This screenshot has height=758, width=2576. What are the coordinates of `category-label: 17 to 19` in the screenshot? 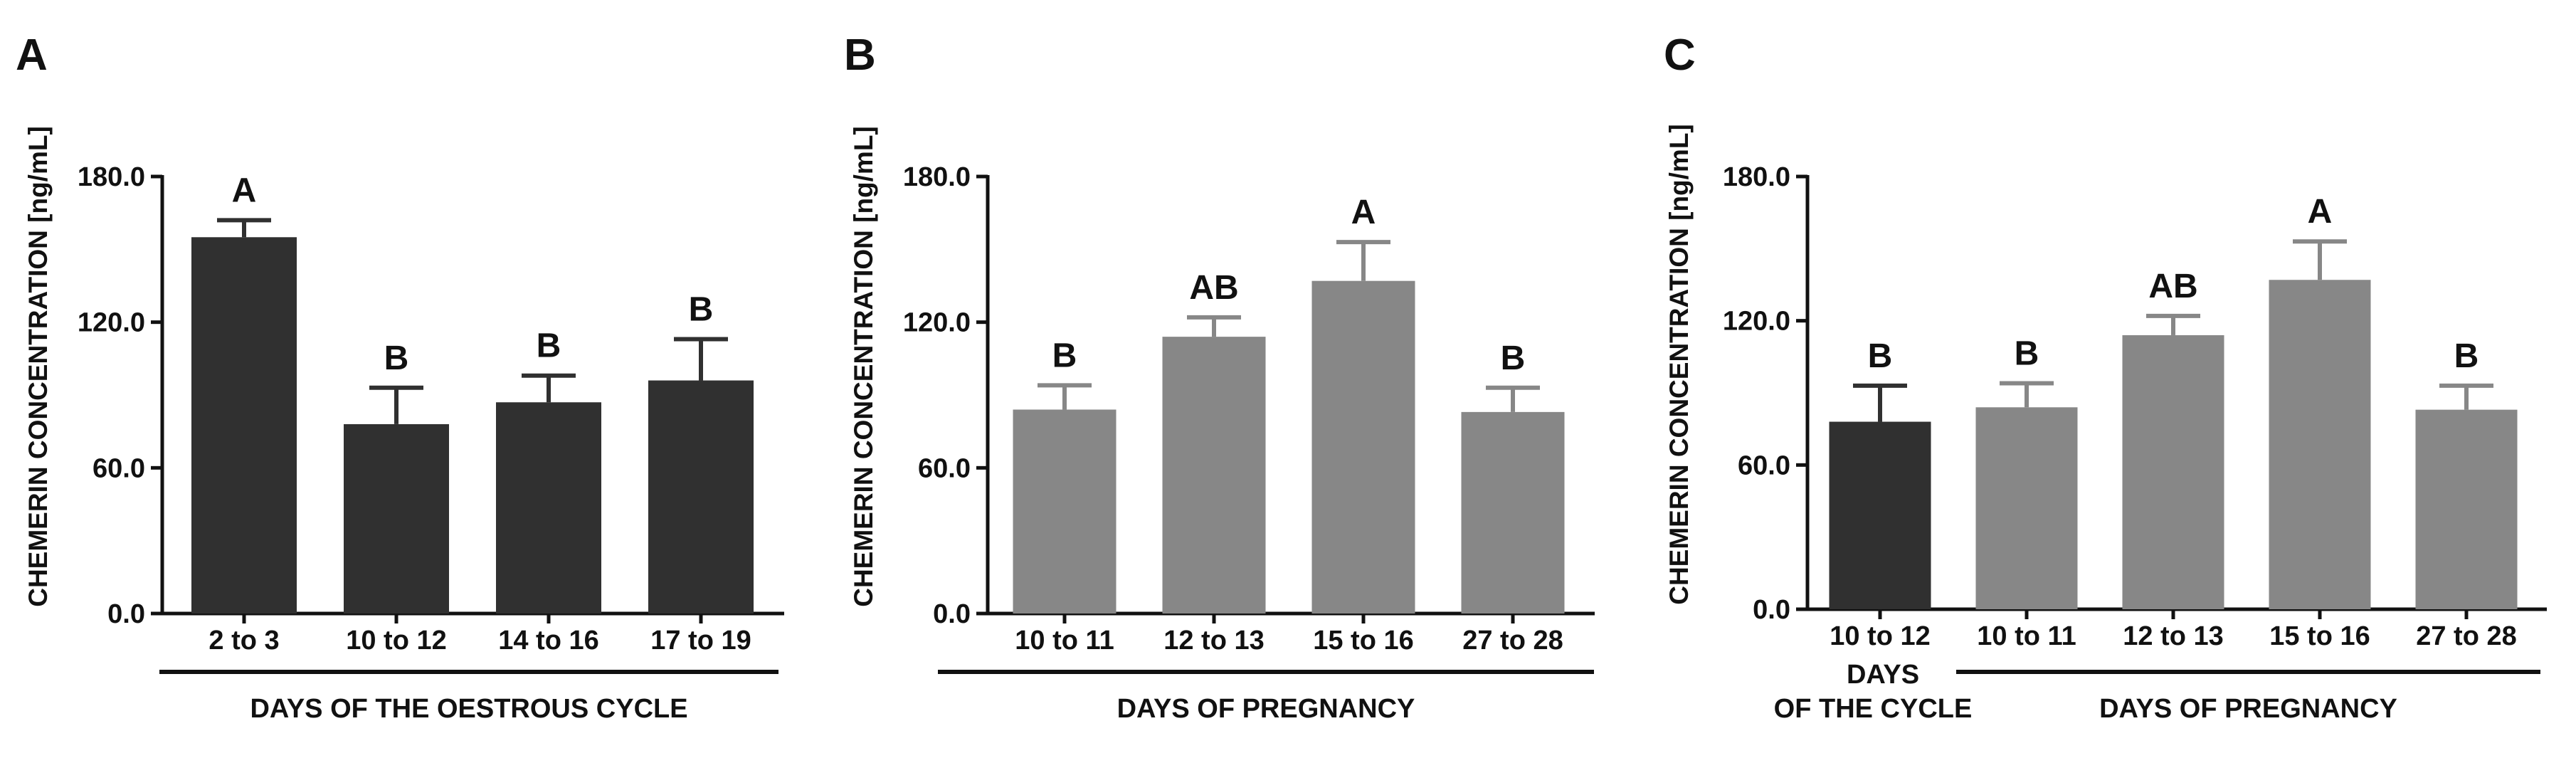 It's located at (701, 641).